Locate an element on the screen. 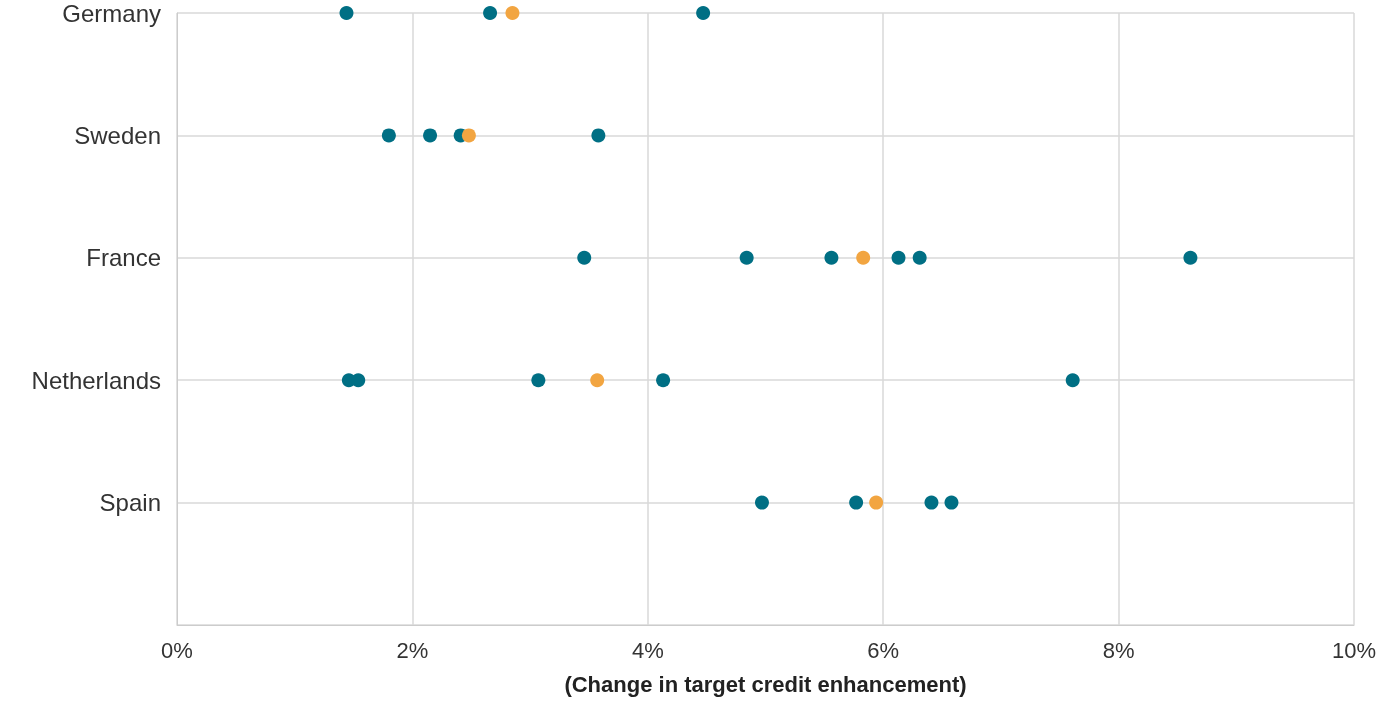  x-tick-label: 0% is located at coordinates (177, 650).